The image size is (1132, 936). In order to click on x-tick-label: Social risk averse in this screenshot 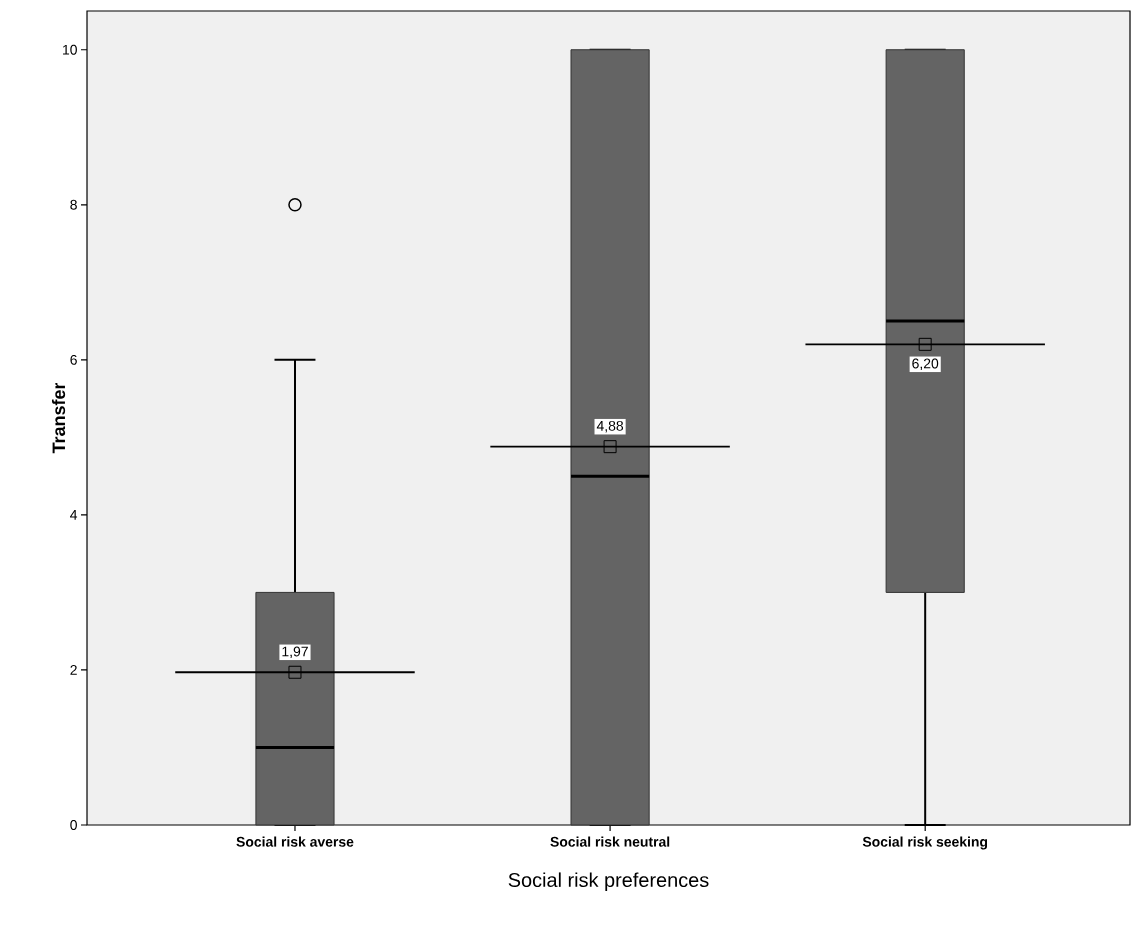, I will do `click(295, 841)`.